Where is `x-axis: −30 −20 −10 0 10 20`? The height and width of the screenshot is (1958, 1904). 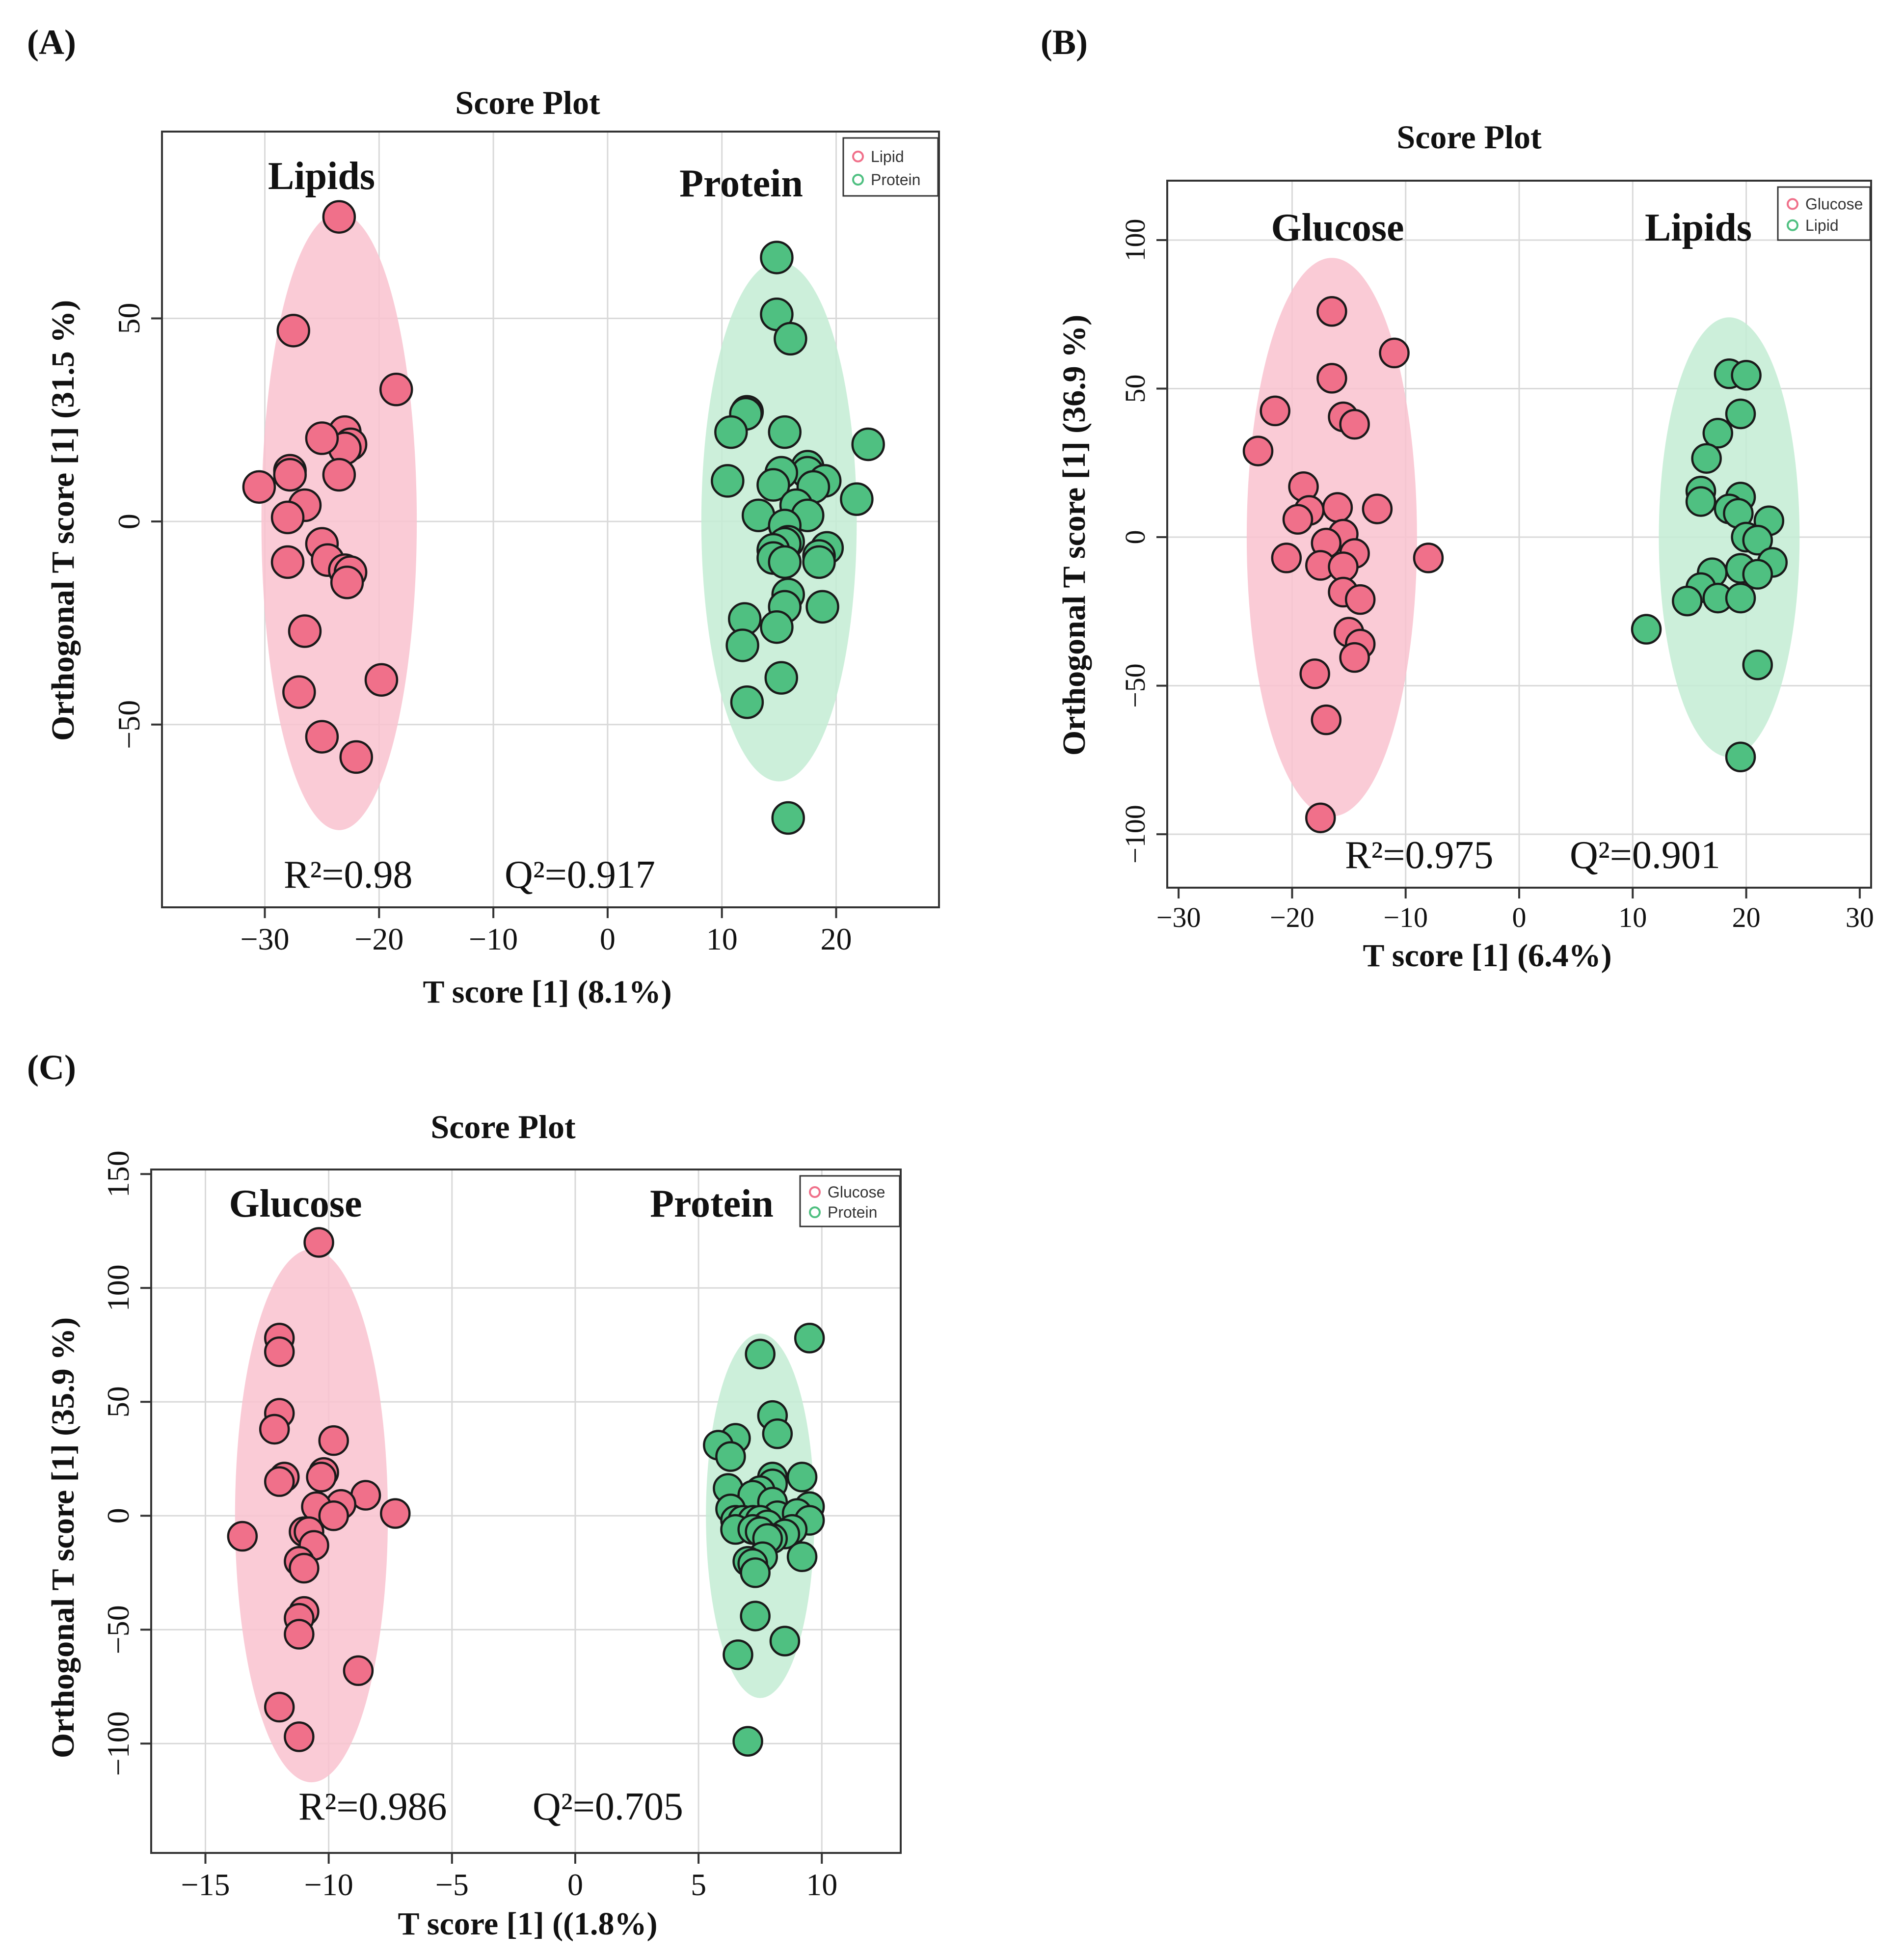 x-axis: −30 −20 −10 0 10 20 is located at coordinates (546, 931).